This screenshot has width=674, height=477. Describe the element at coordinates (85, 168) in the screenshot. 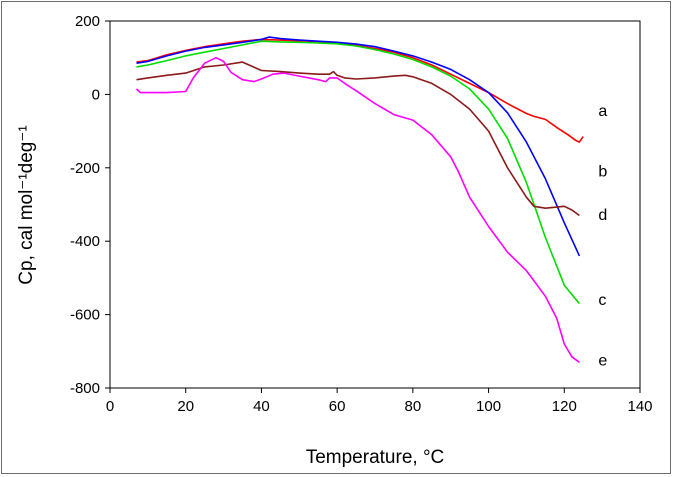

I see `y-tick-label: -200` at that location.